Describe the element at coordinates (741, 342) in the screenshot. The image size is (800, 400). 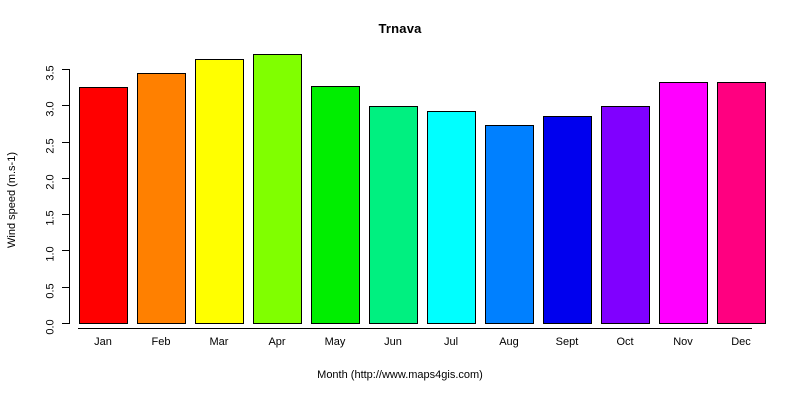
I see `x-axis-tick-label: Dec` at that location.